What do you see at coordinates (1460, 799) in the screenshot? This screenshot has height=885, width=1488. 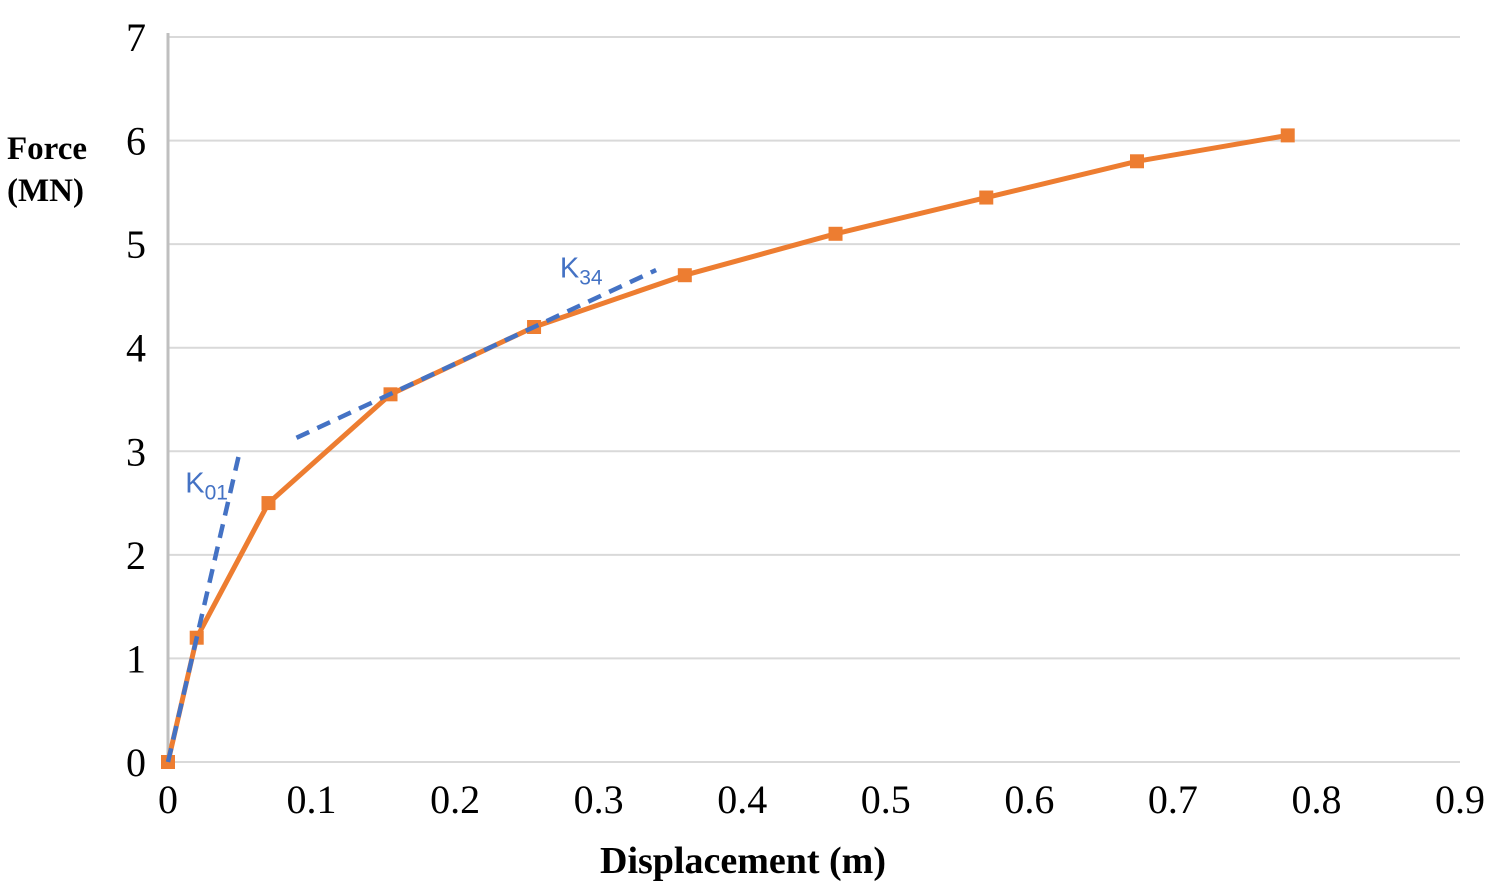 I see `x-tick-label-0.9: 0.9` at bounding box center [1460, 799].